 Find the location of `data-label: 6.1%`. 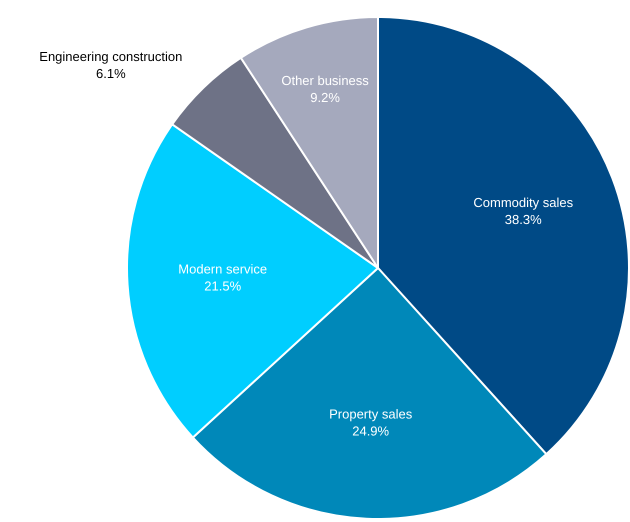

data-label: 6.1% is located at coordinates (111, 74).